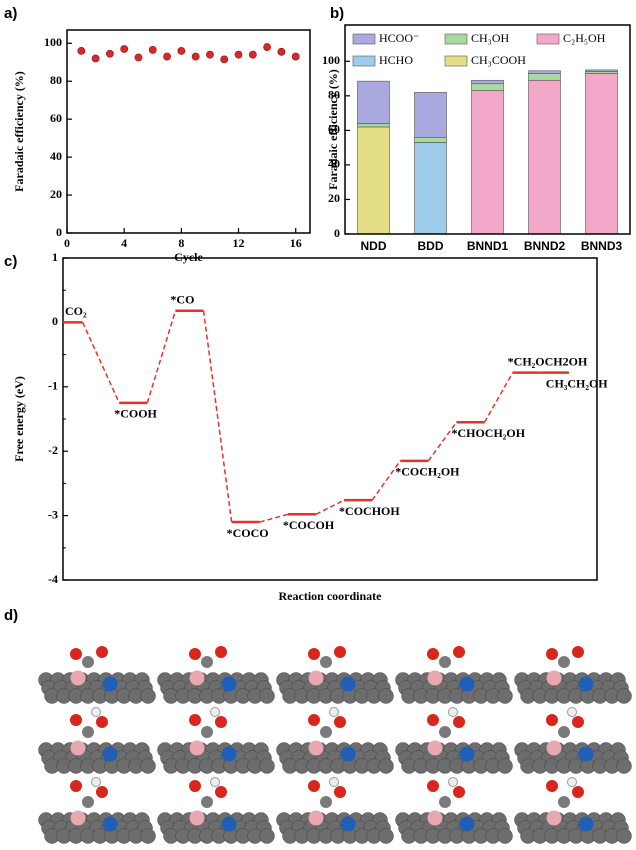 Image resolution: width=636 pixels, height=850 pixels. I want to click on y-axis-label: Faradaic efficiency (%), so click(333, 129).